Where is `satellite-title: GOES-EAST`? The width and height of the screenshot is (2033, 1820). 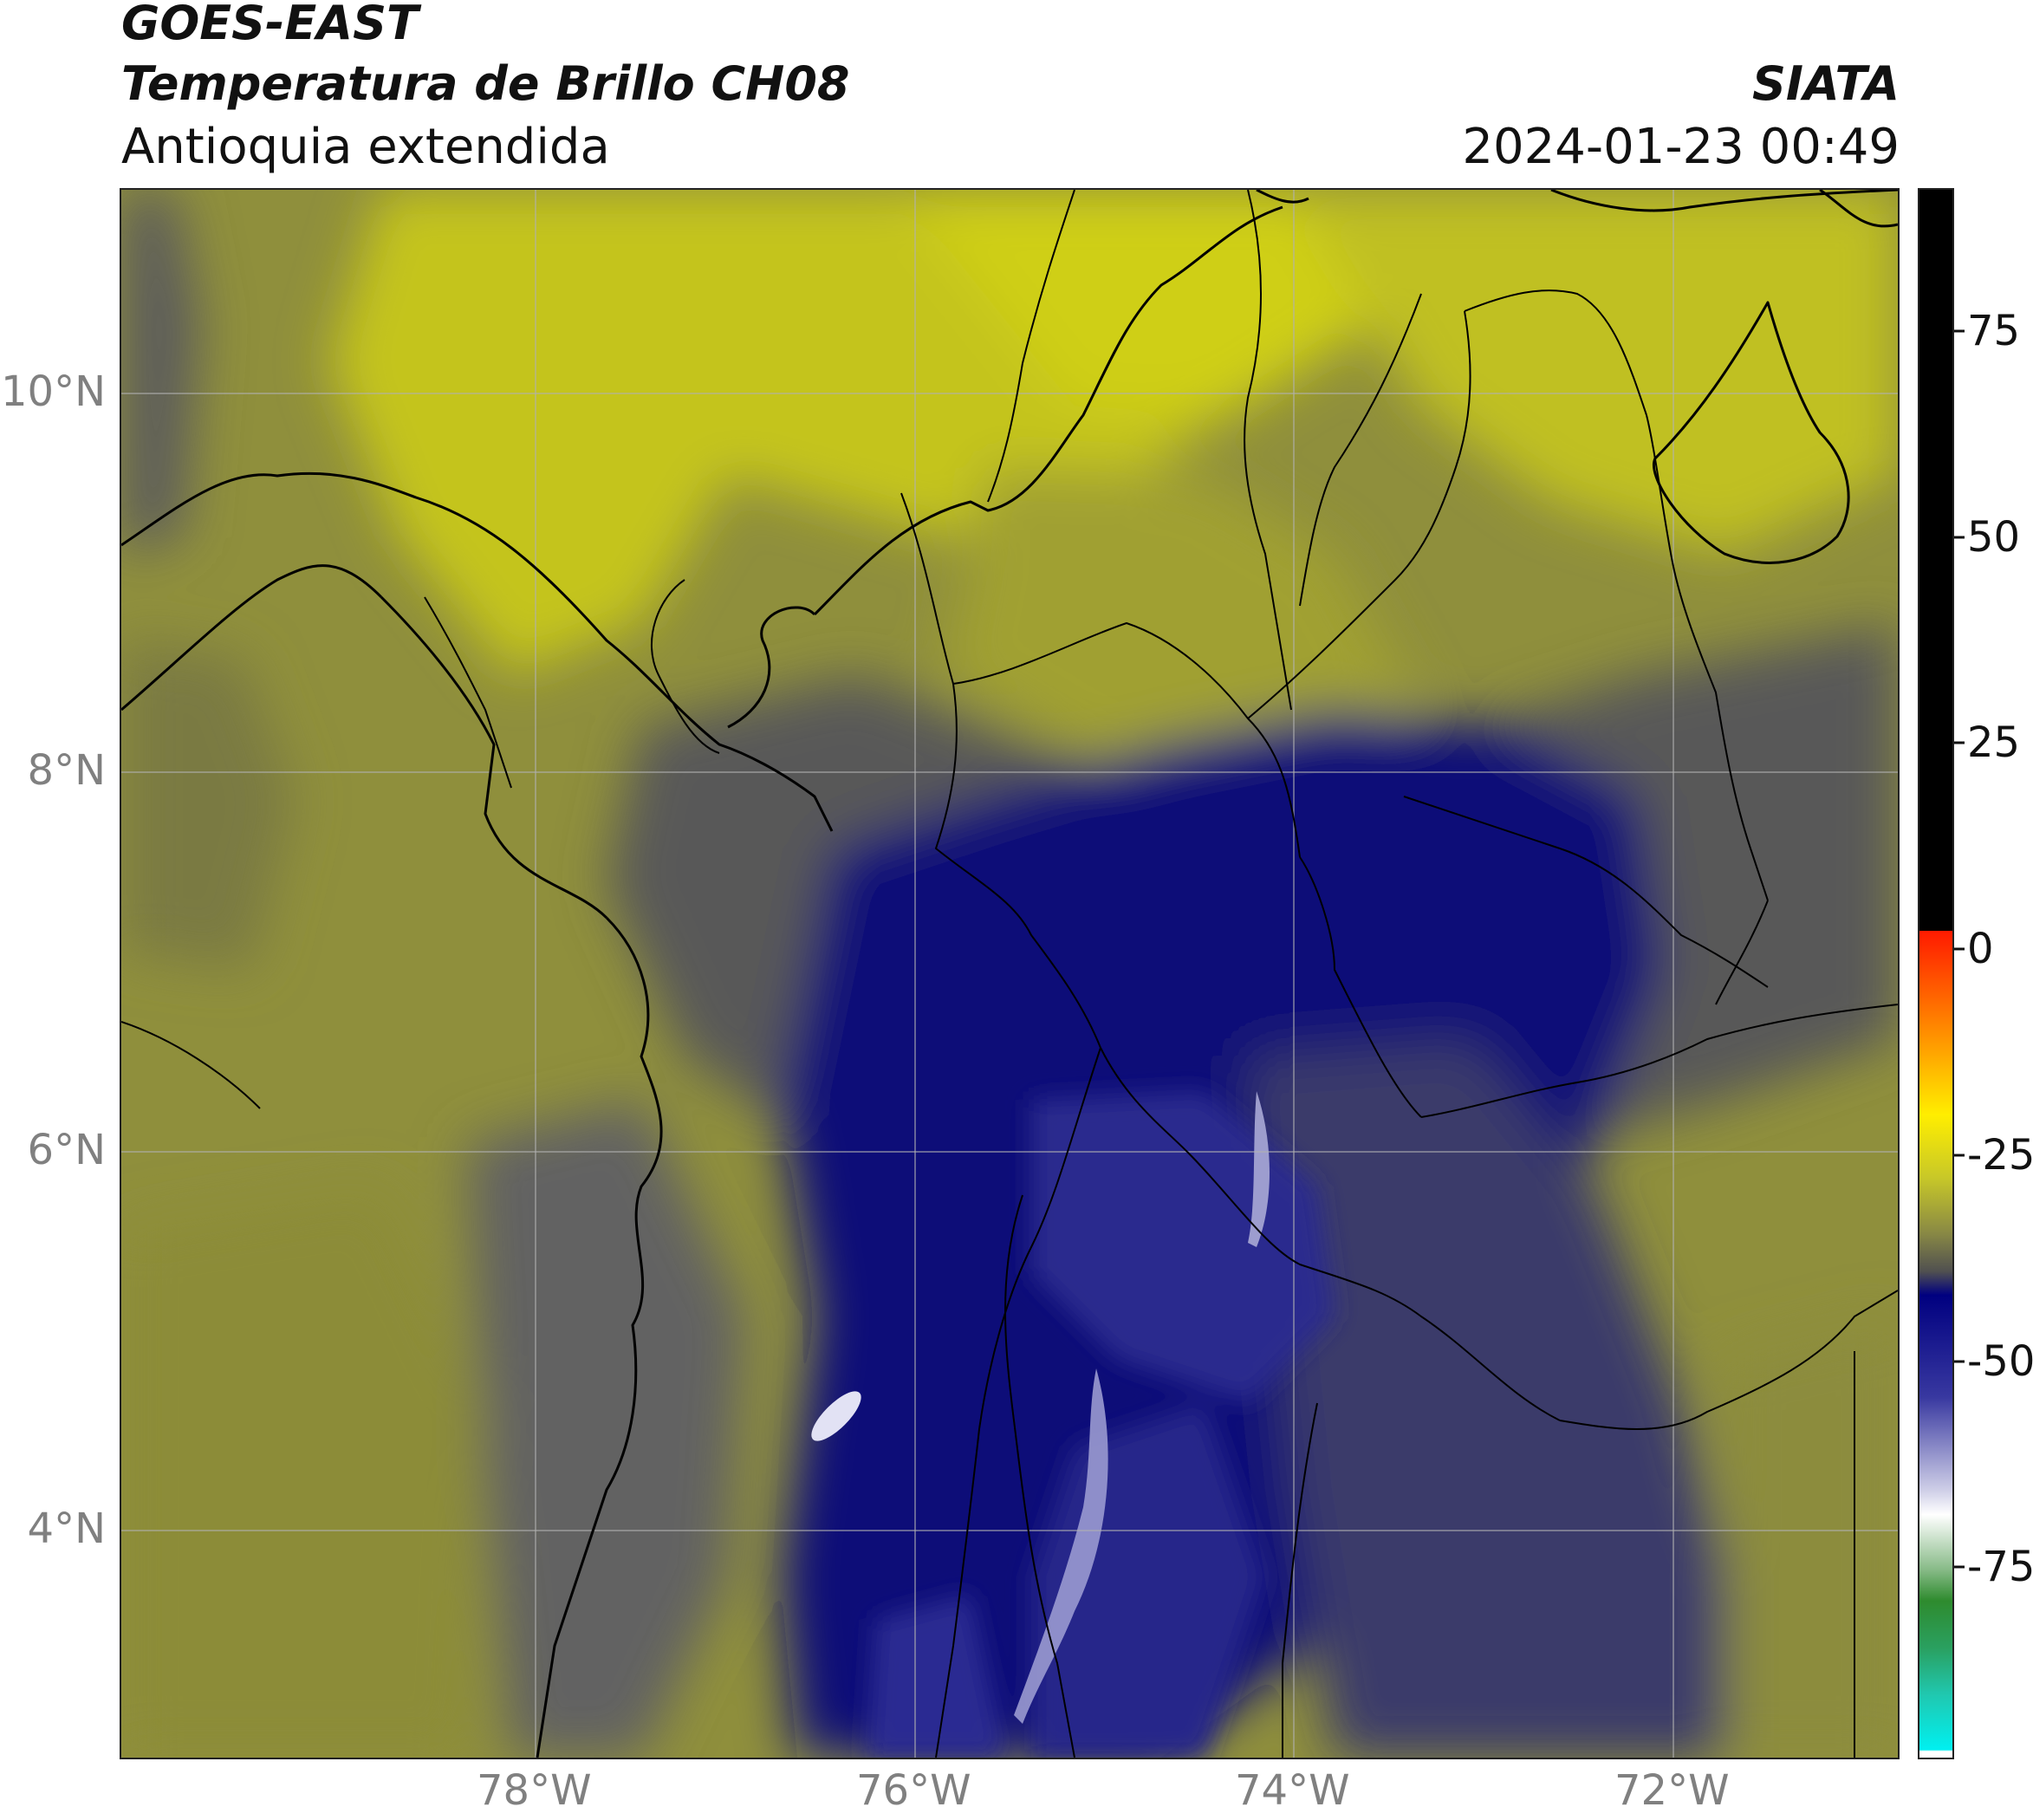 satellite-title: GOES-EAST is located at coordinates (270, 25).